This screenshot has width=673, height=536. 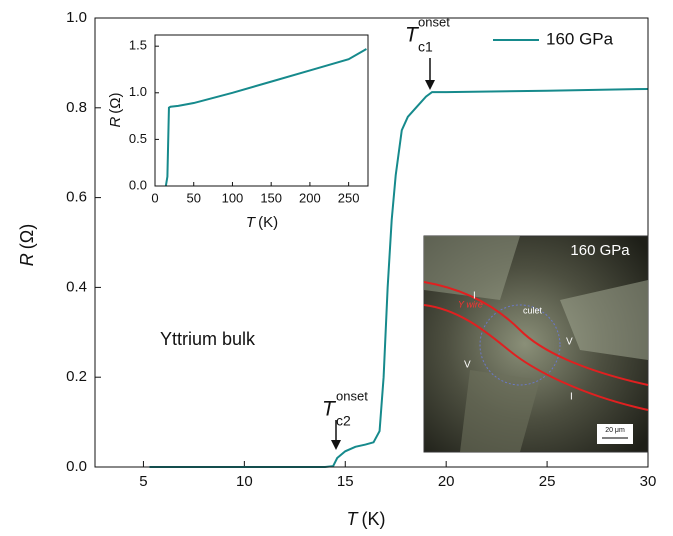 What do you see at coordinates (648, 481) in the screenshot?
I see `x-tick-label: 30` at bounding box center [648, 481].